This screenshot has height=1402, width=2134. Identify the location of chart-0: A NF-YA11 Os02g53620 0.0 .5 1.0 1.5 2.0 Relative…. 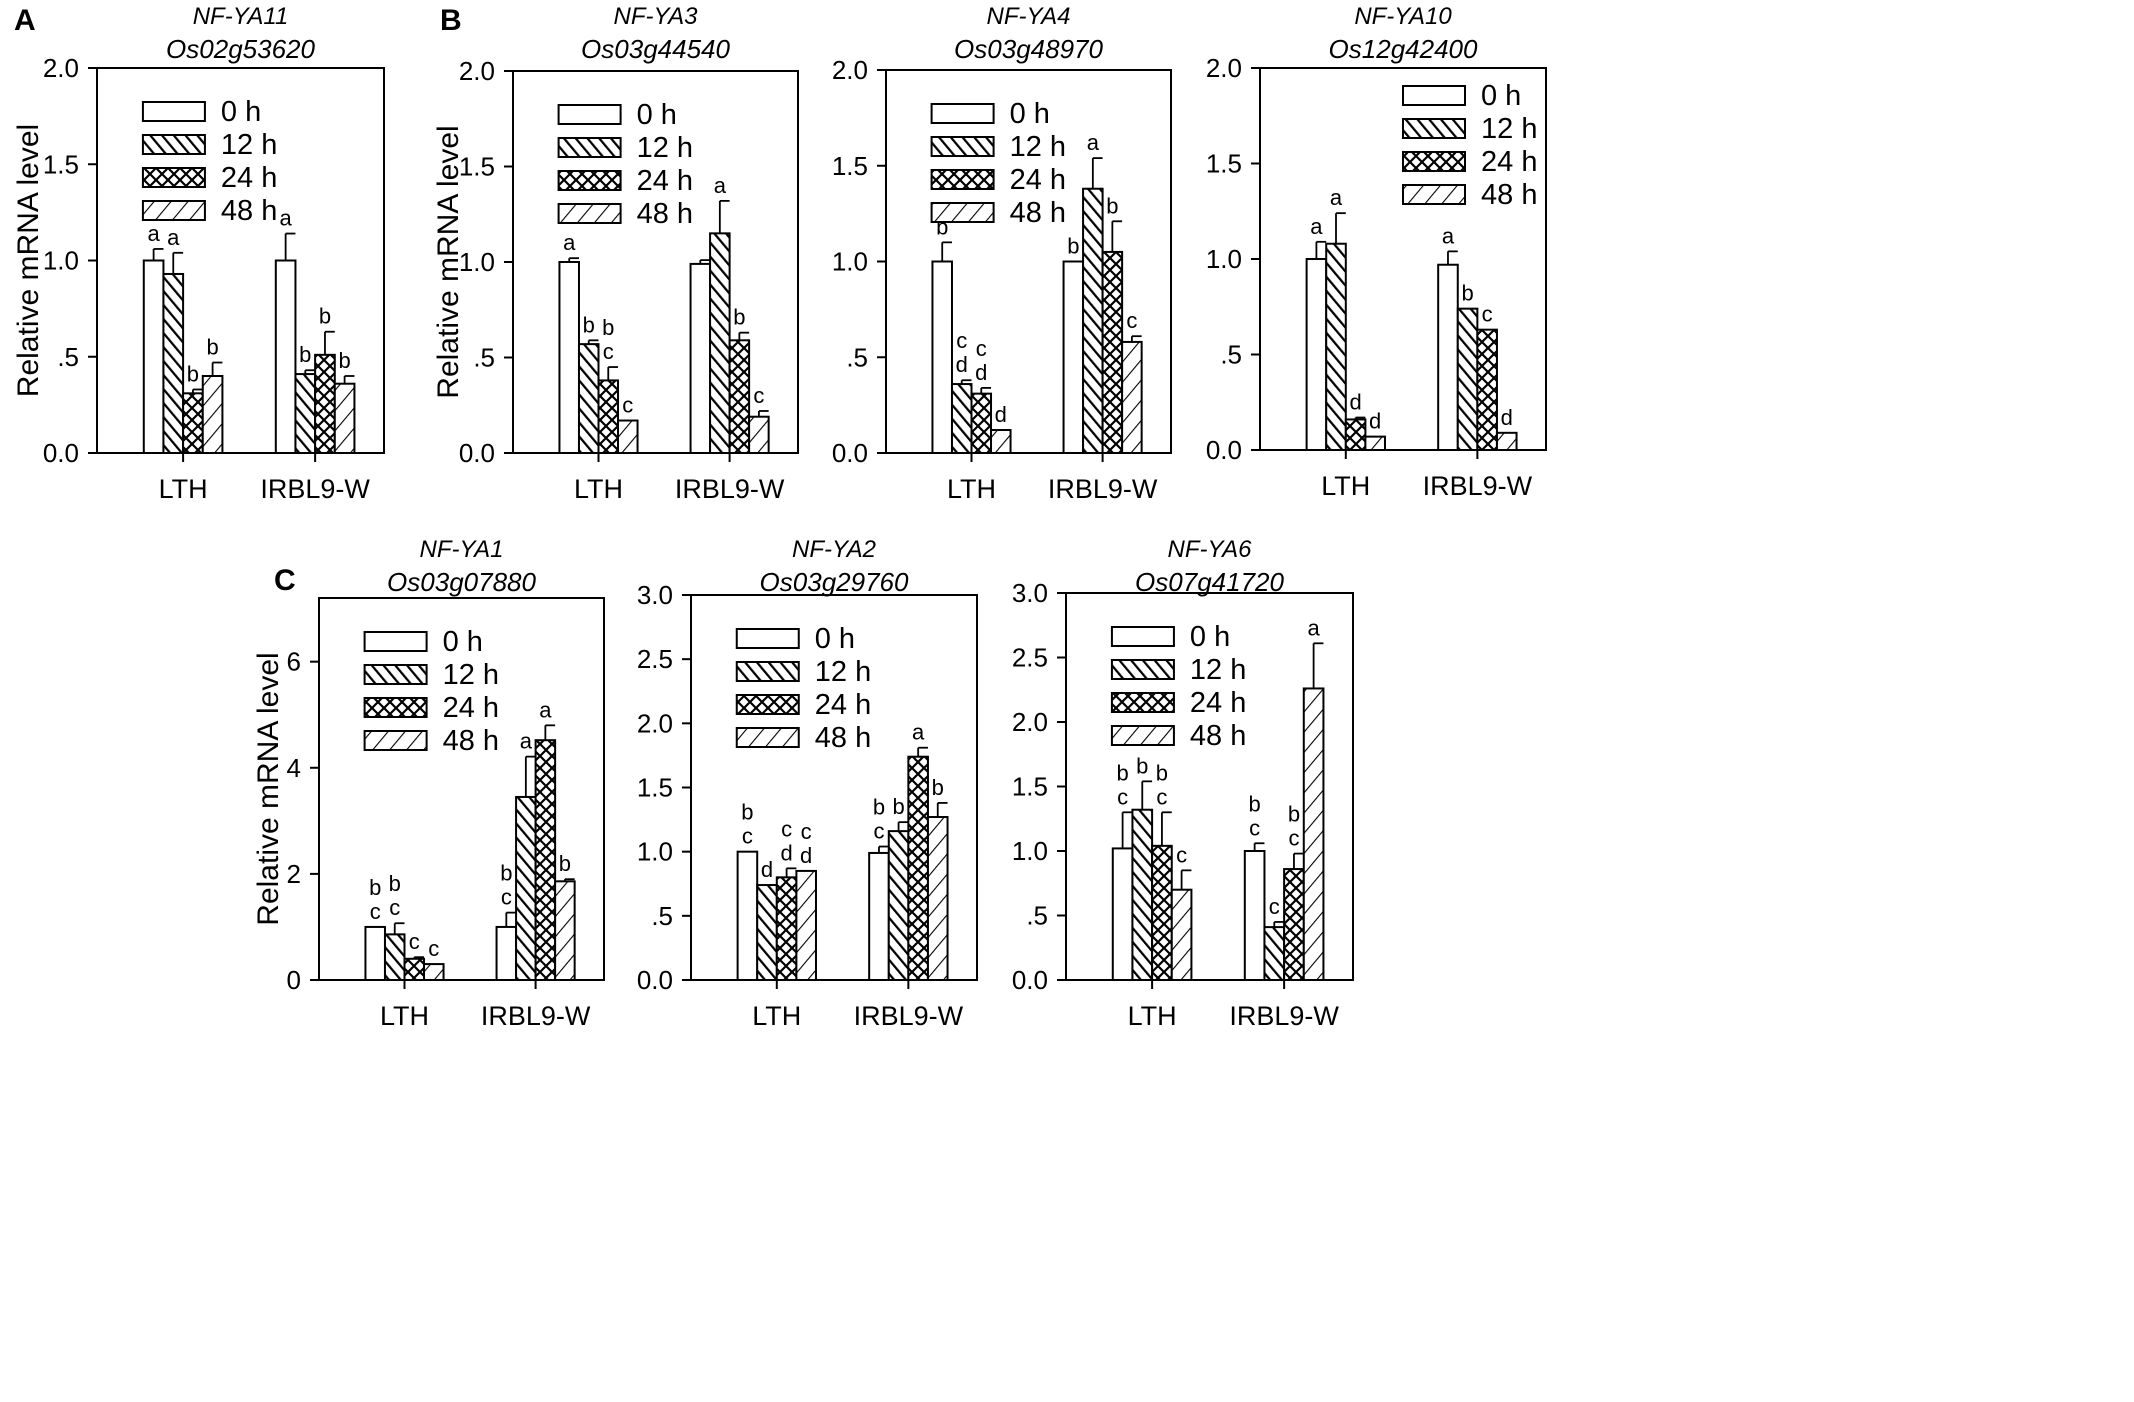
(198, 253).